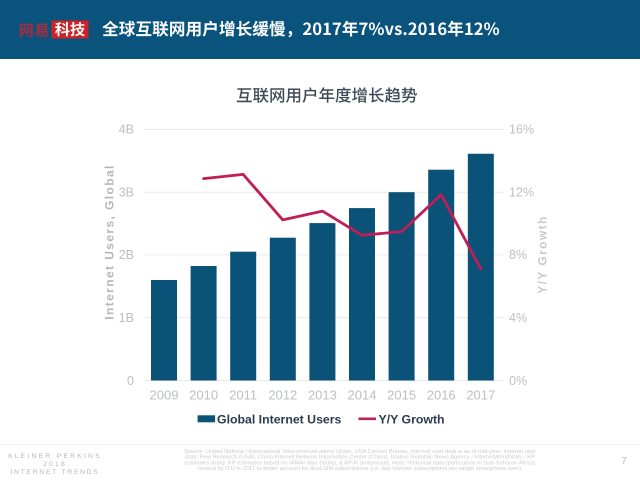  Describe the element at coordinates (282, 395) in the screenshot. I see `svg-text: 2012` at that location.